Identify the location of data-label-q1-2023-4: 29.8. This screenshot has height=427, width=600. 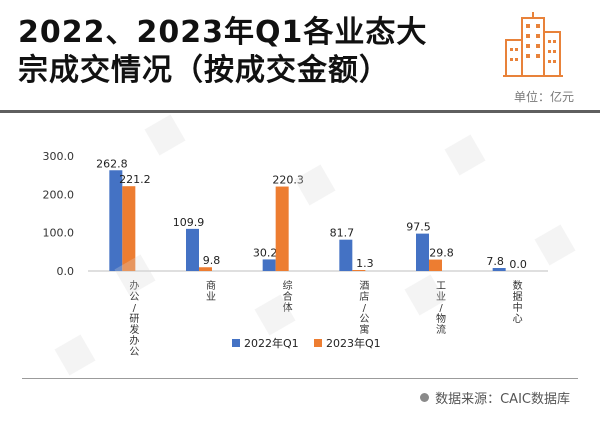
(441, 253).